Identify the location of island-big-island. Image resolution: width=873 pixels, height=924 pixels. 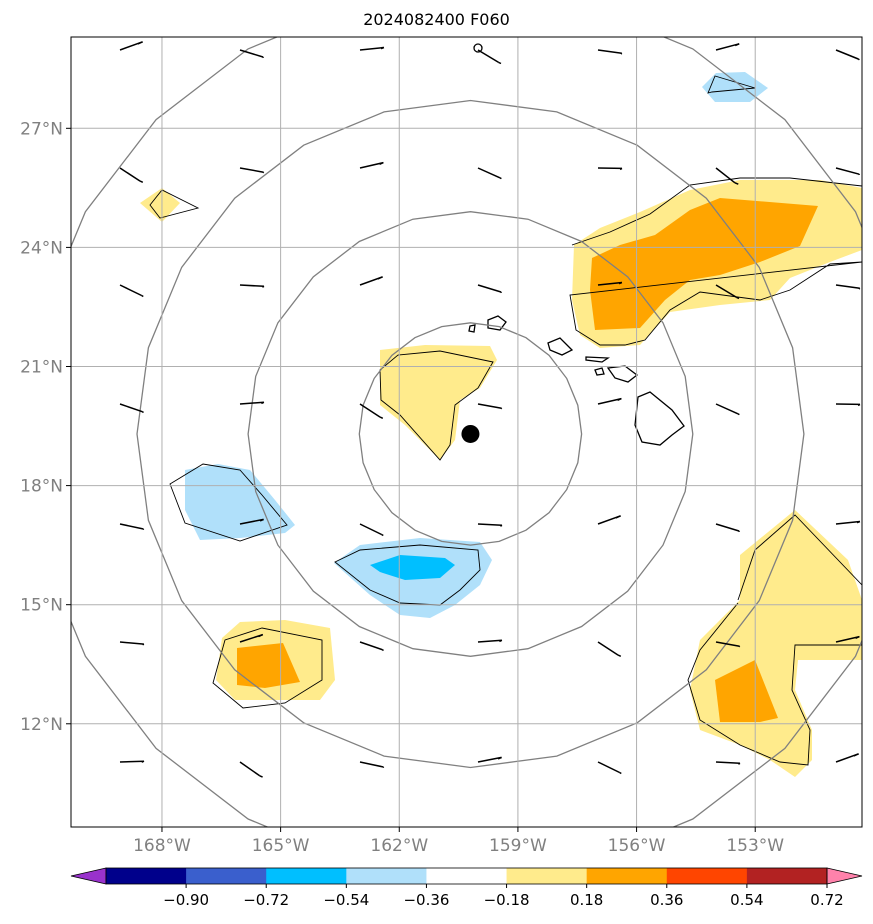
(659, 418).